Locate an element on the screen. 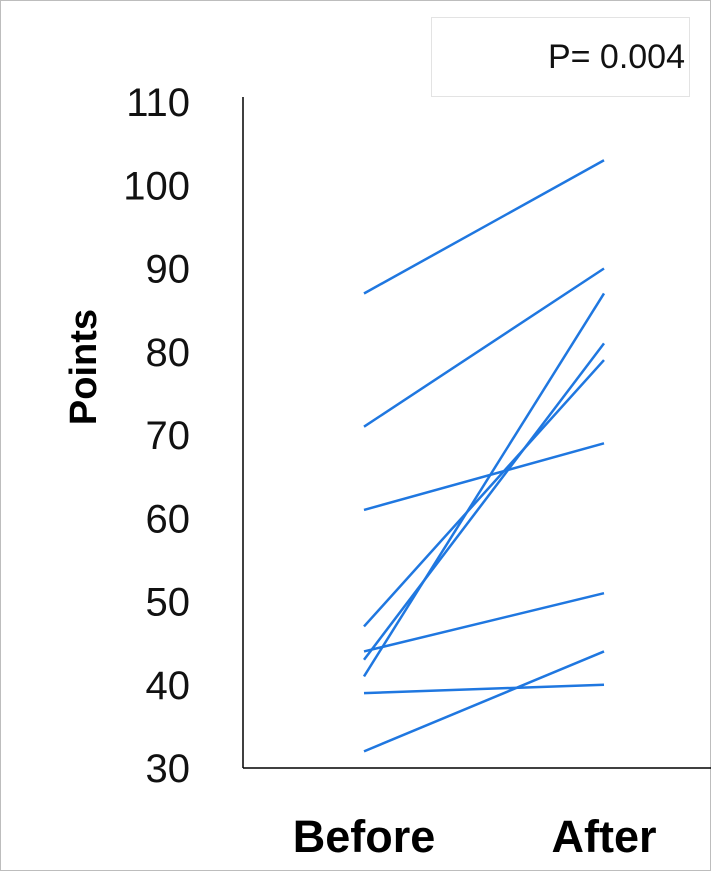 Image resolution: width=711 pixels, height=871 pixels. y-tick-label: 40 is located at coordinates (168, 686).